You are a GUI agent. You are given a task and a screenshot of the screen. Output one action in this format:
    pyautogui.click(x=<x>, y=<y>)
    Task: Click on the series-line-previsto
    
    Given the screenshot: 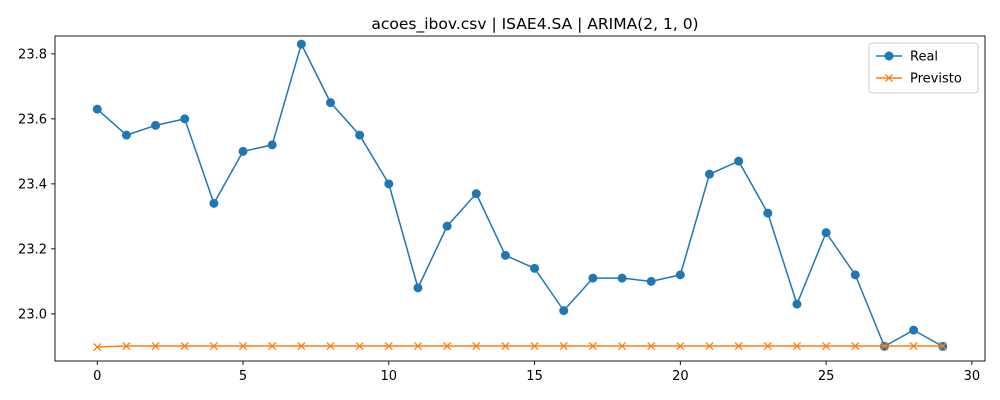 What is the action you would take?
    pyautogui.click(x=520, y=346)
    